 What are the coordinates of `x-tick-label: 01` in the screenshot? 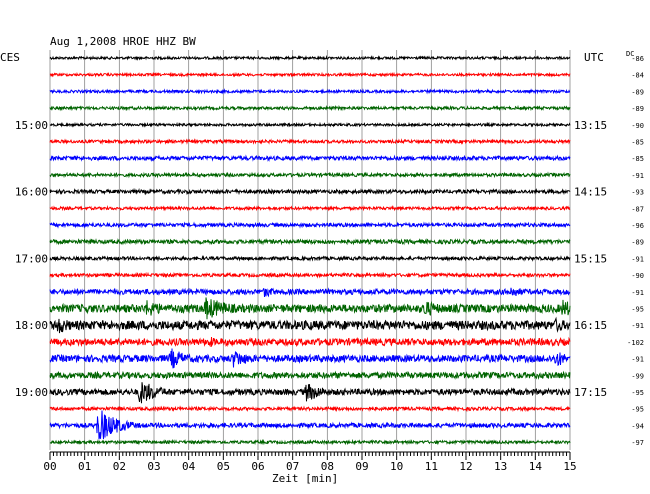 It's located at (84, 466).